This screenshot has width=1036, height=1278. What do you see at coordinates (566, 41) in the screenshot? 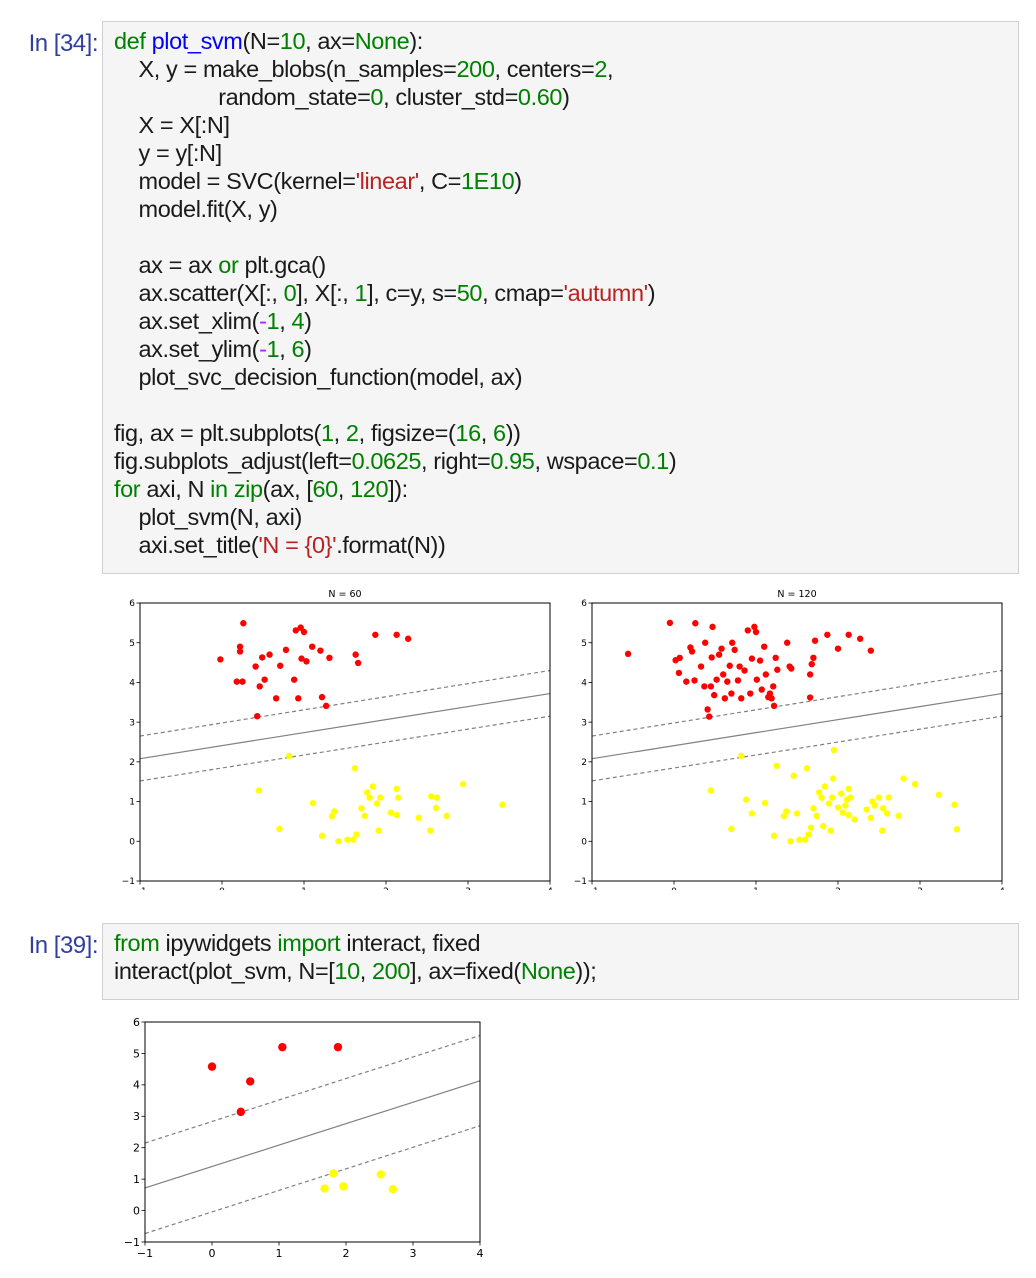
I see `code-line: def plot_svm(N=10, ax=None):` at bounding box center [566, 41].